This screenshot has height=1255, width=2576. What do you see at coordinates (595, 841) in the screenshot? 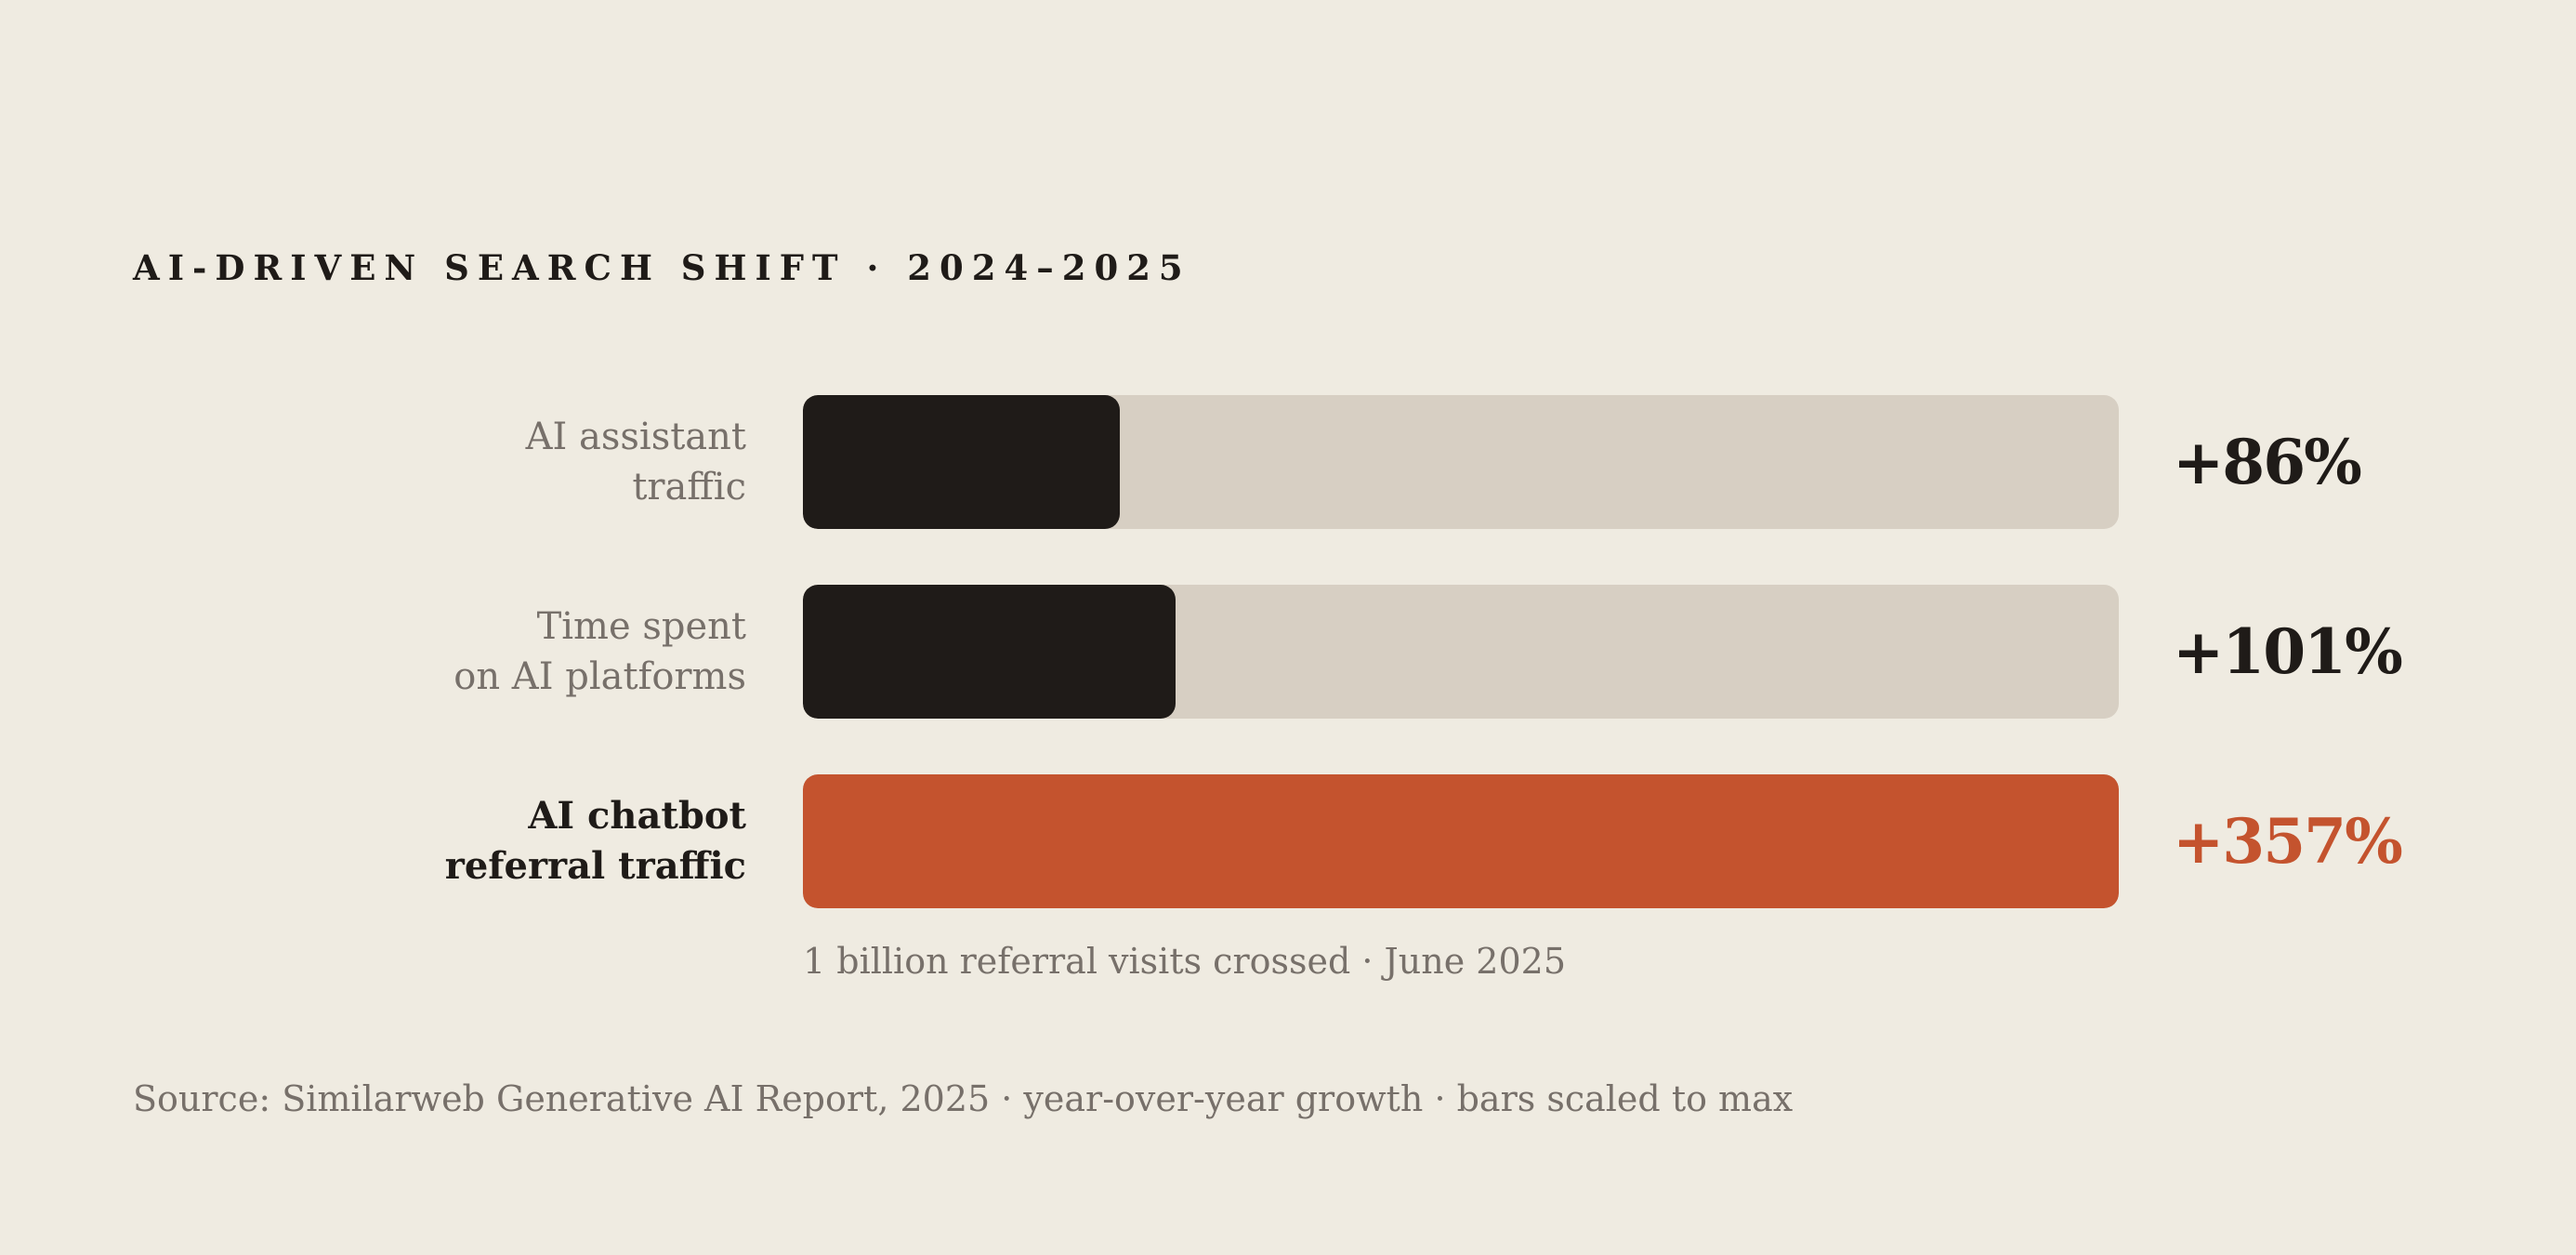
I see `bar-label: AI chatbot referral traffic` at bounding box center [595, 841].